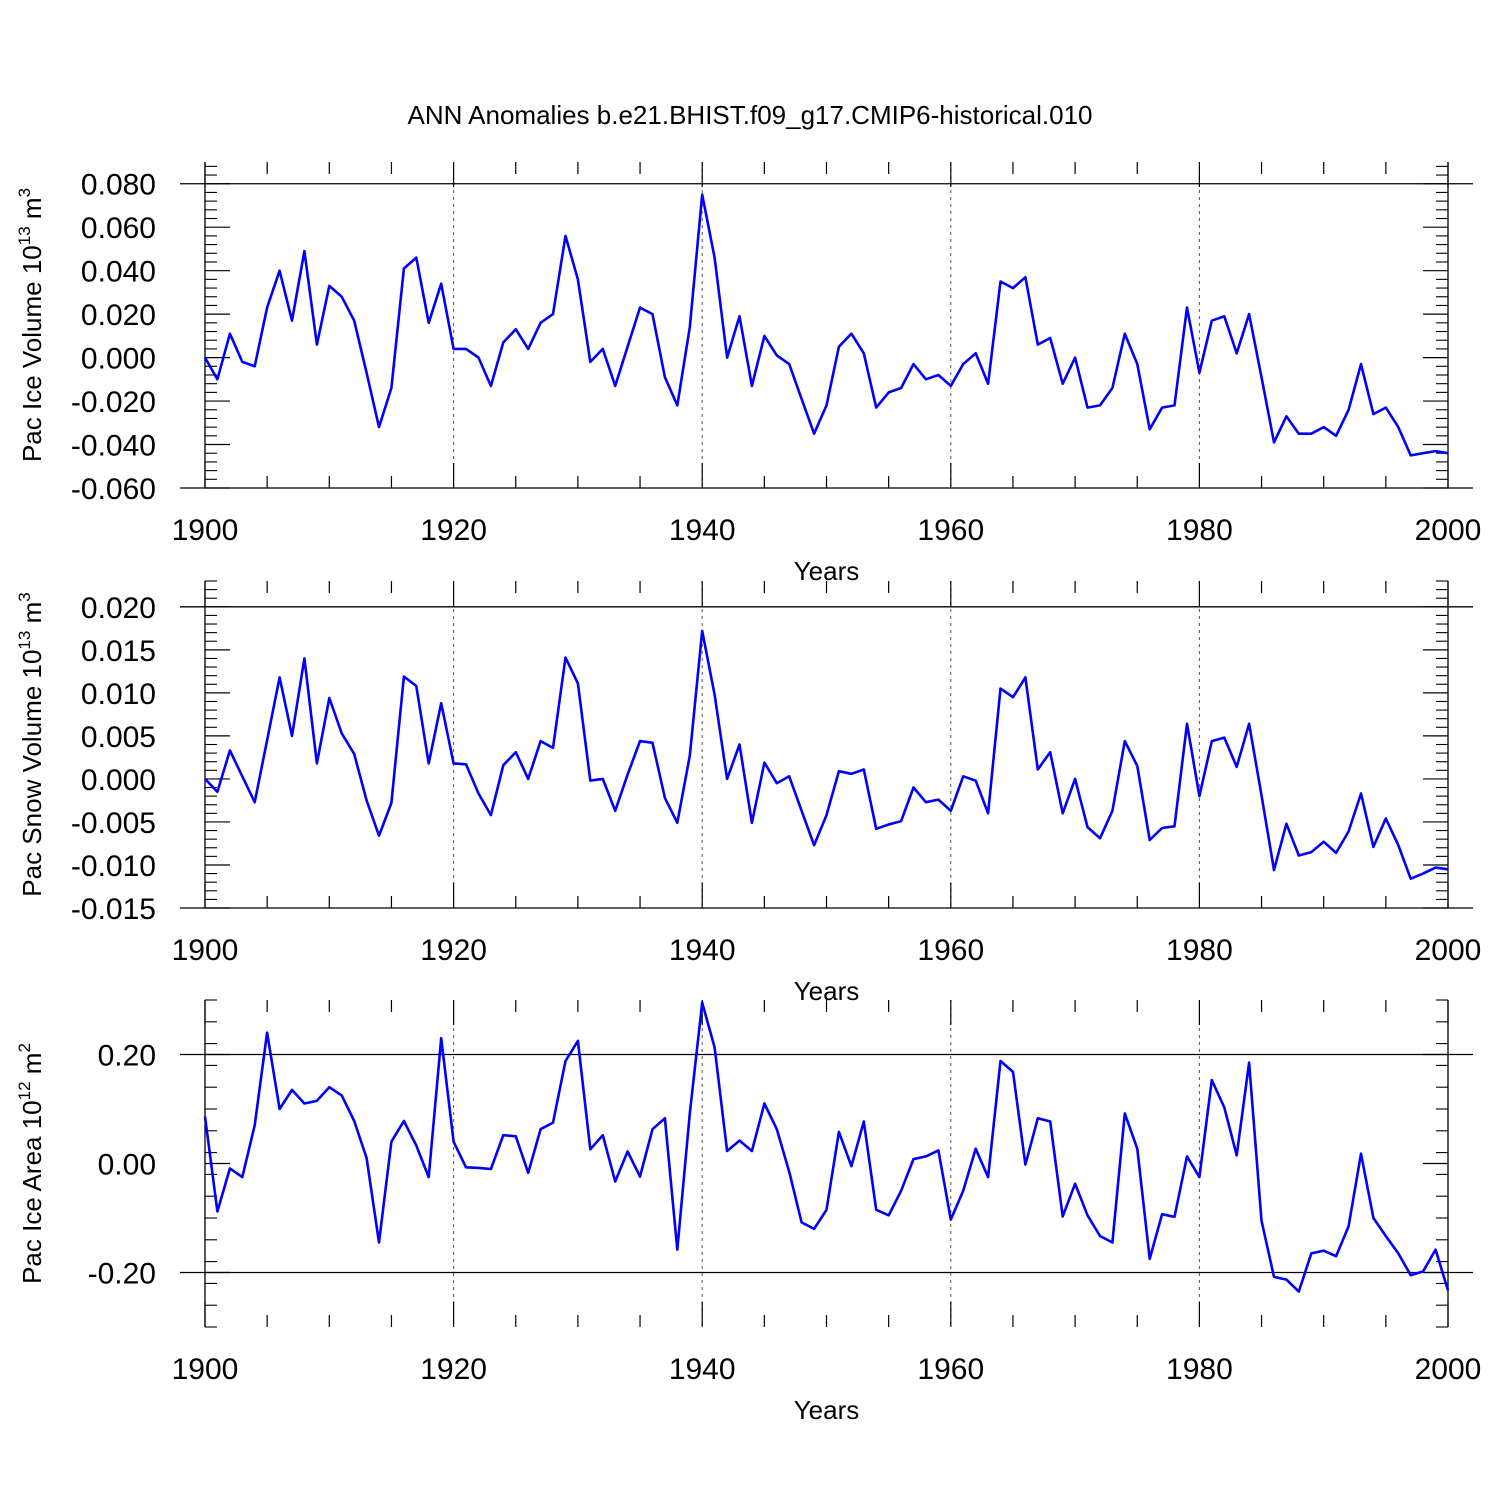  Describe the element at coordinates (127, 1165) in the screenshot. I see `y-tick-label: 0.00` at that location.